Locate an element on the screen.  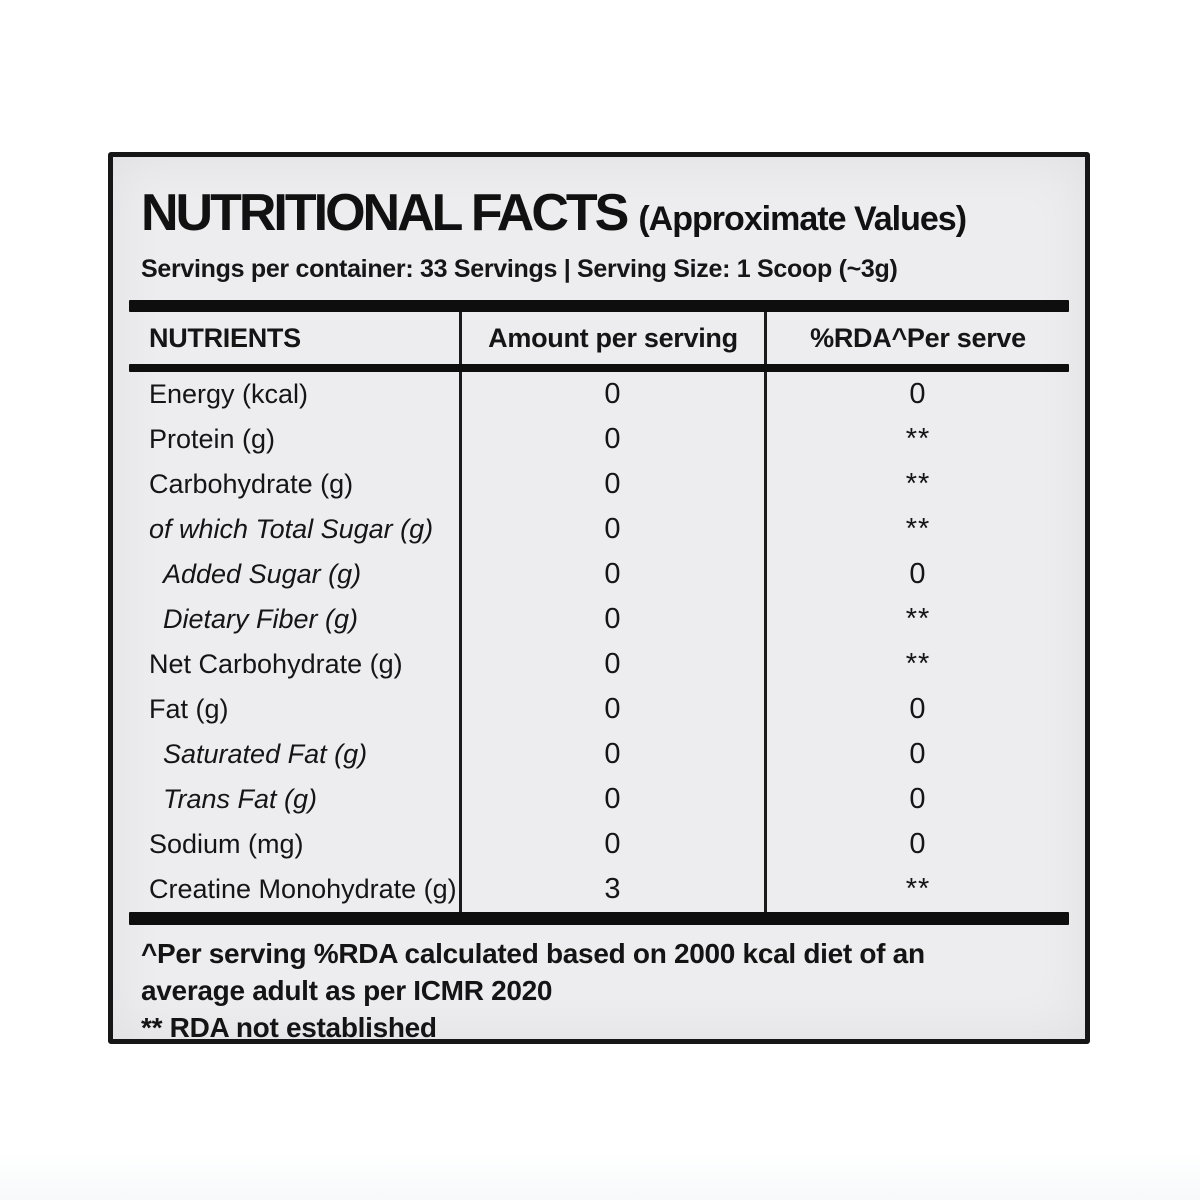
nutrient-name: Protein (g) is located at coordinates (212, 439).